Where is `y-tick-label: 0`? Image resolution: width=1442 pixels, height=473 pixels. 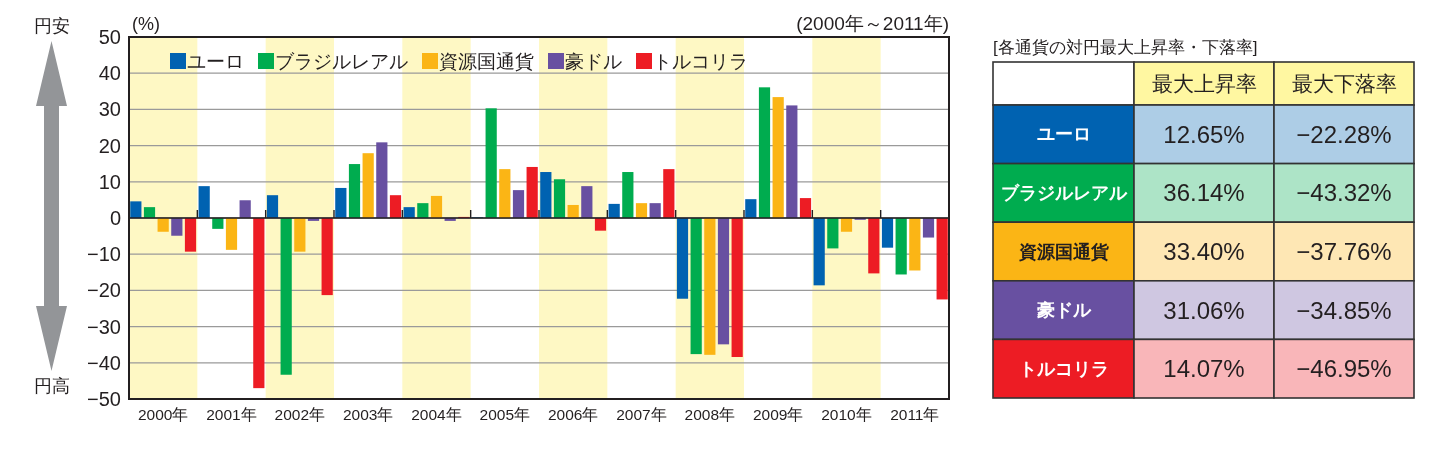 y-tick-label: 0 is located at coordinates (115, 218).